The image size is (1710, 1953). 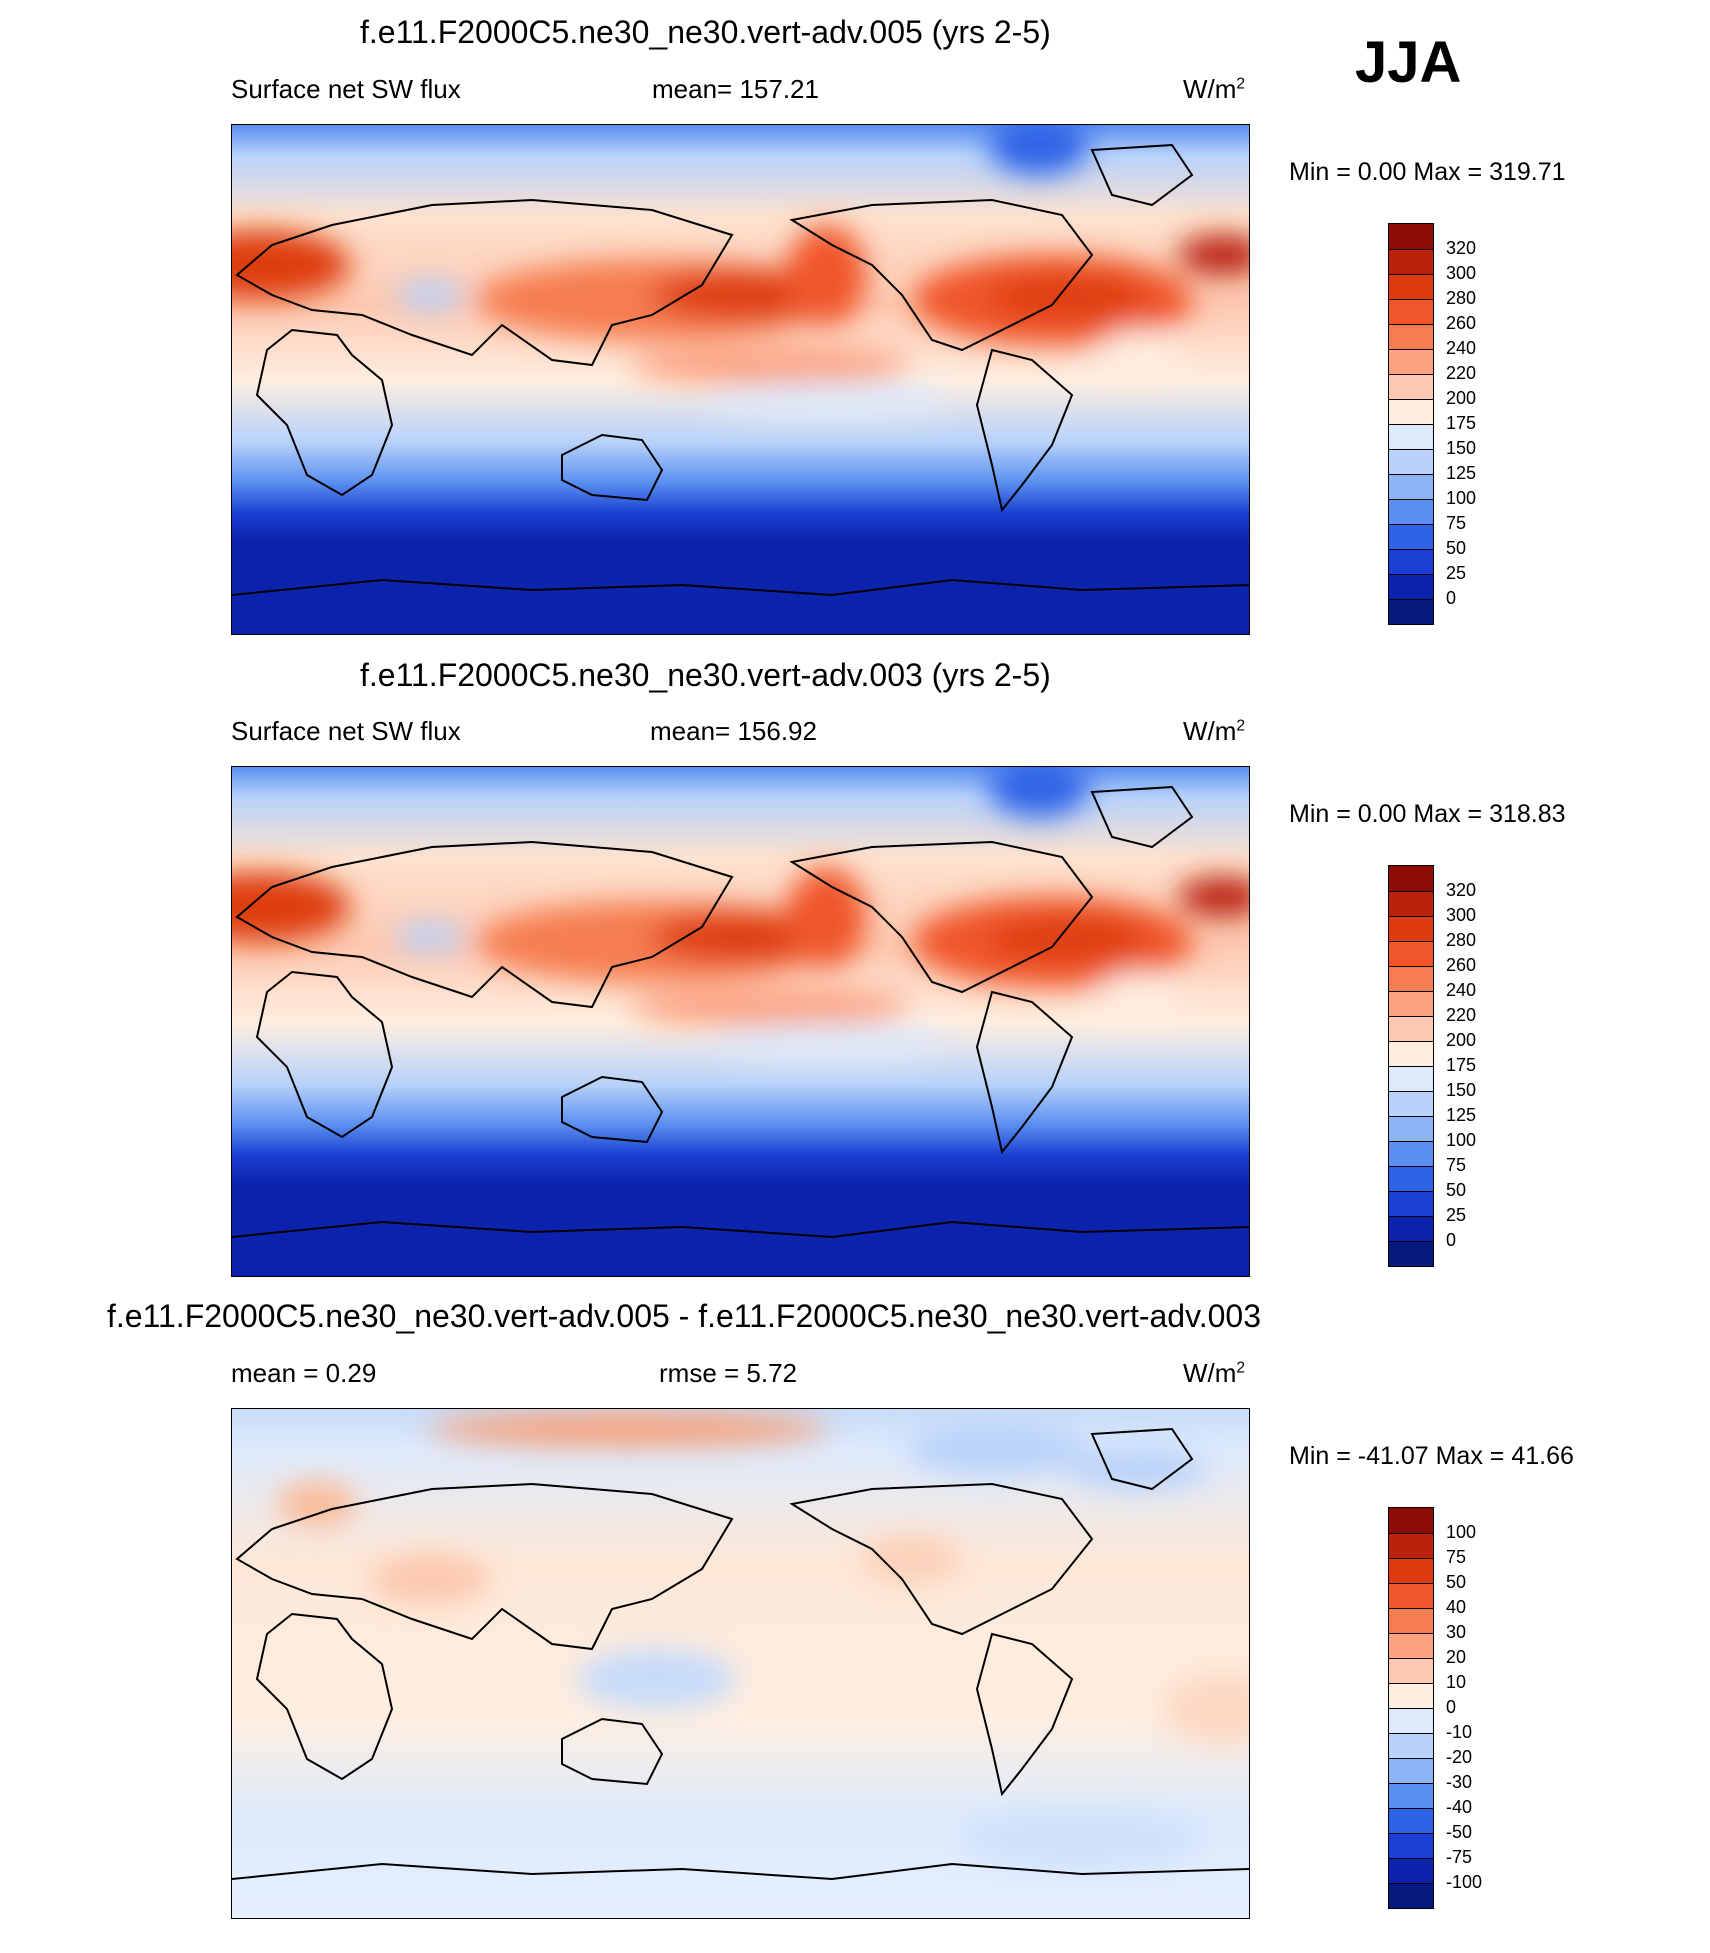 I want to click on panel1-minmax: Min = 0.00 Max = 319.71, so click(x=1427, y=172).